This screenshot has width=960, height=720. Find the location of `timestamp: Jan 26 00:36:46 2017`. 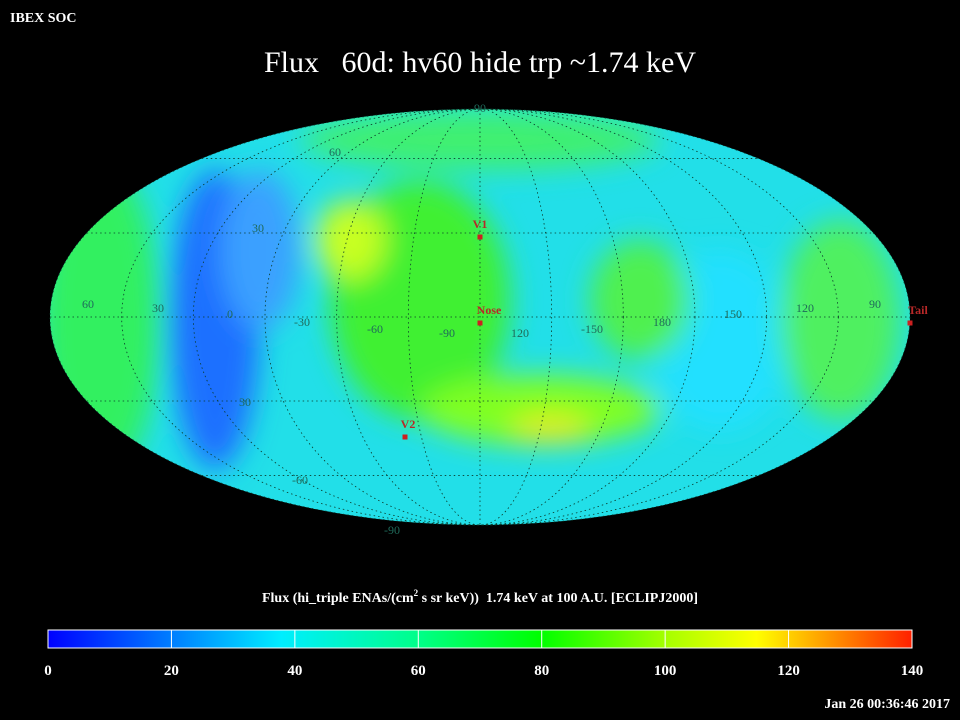

timestamp: Jan 26 00:36:46 2017 is located at coordinates (887, 704).